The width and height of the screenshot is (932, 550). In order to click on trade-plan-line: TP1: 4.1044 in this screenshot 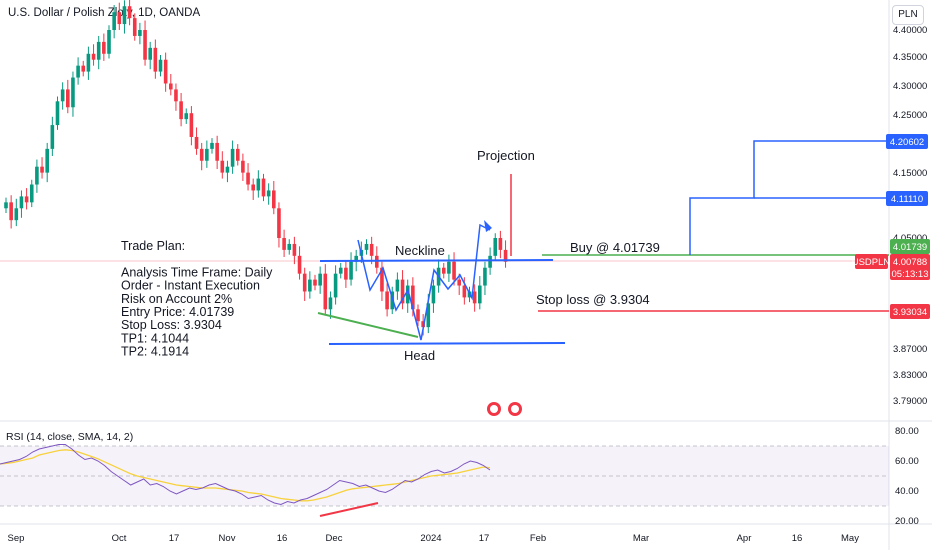, I will do `click(155, 338)`.